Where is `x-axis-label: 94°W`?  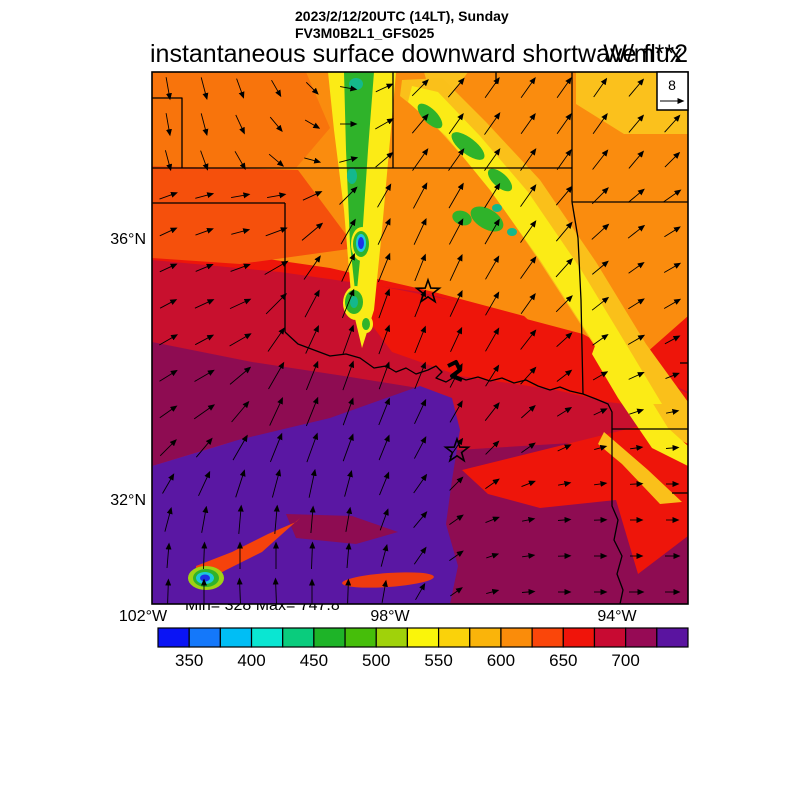 x-axis-label: 94°W is located at coordinates (617, 616).